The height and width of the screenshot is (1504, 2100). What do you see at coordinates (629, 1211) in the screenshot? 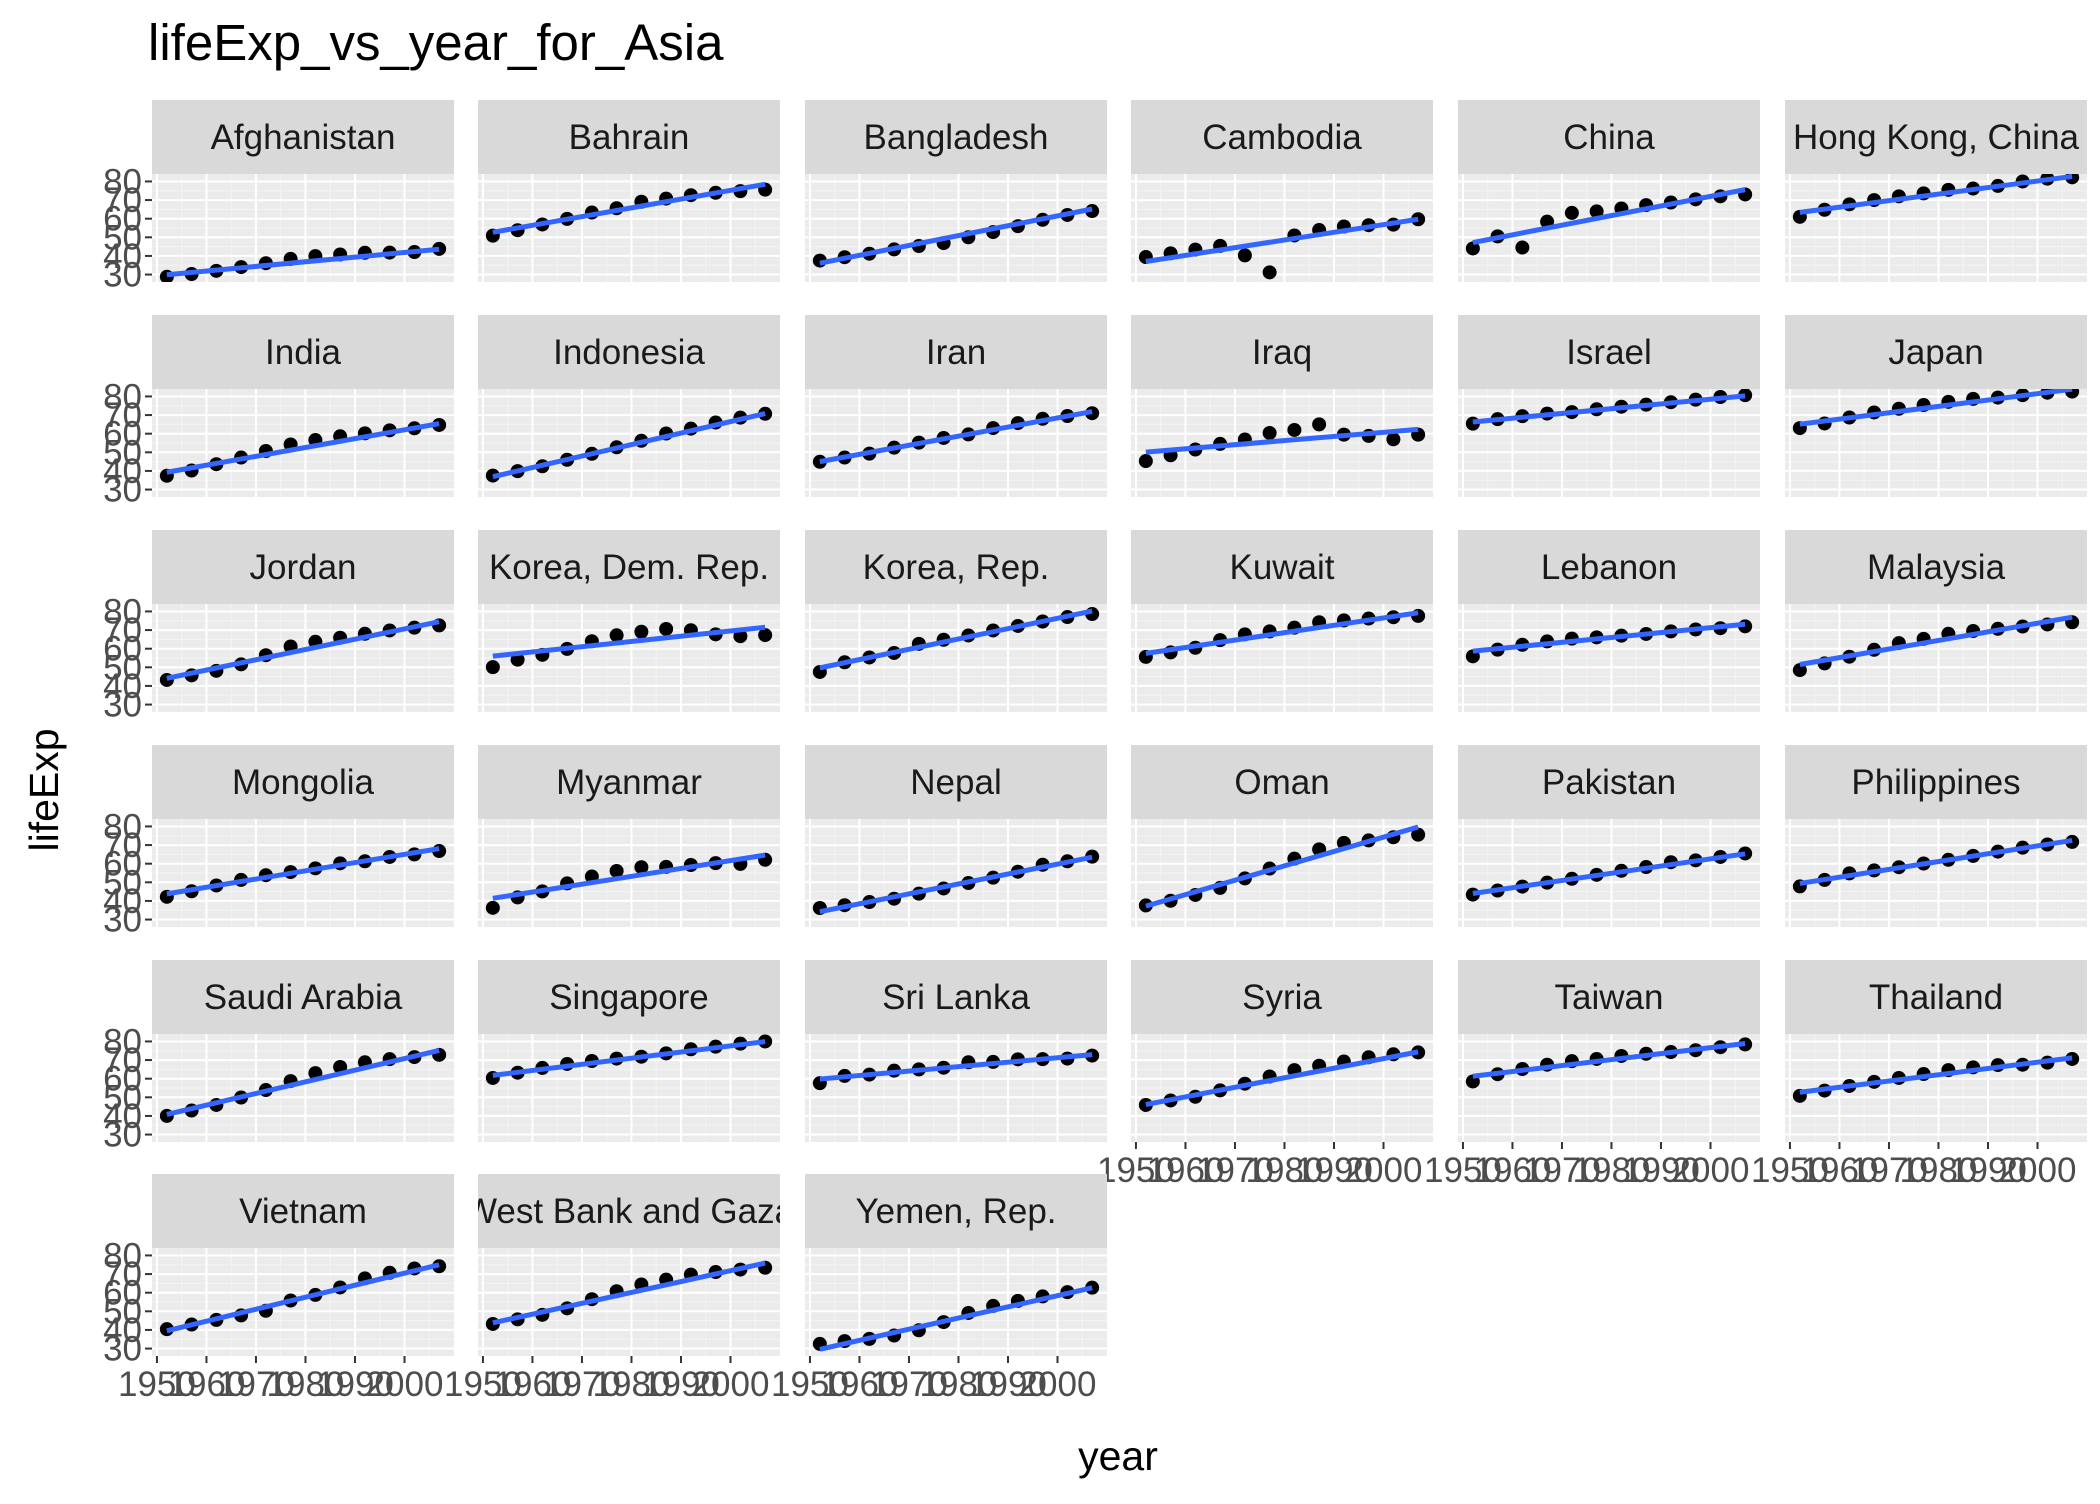
I see `facet-strip-label: West Bank and Gaza` at bounding box center [629, 1211].